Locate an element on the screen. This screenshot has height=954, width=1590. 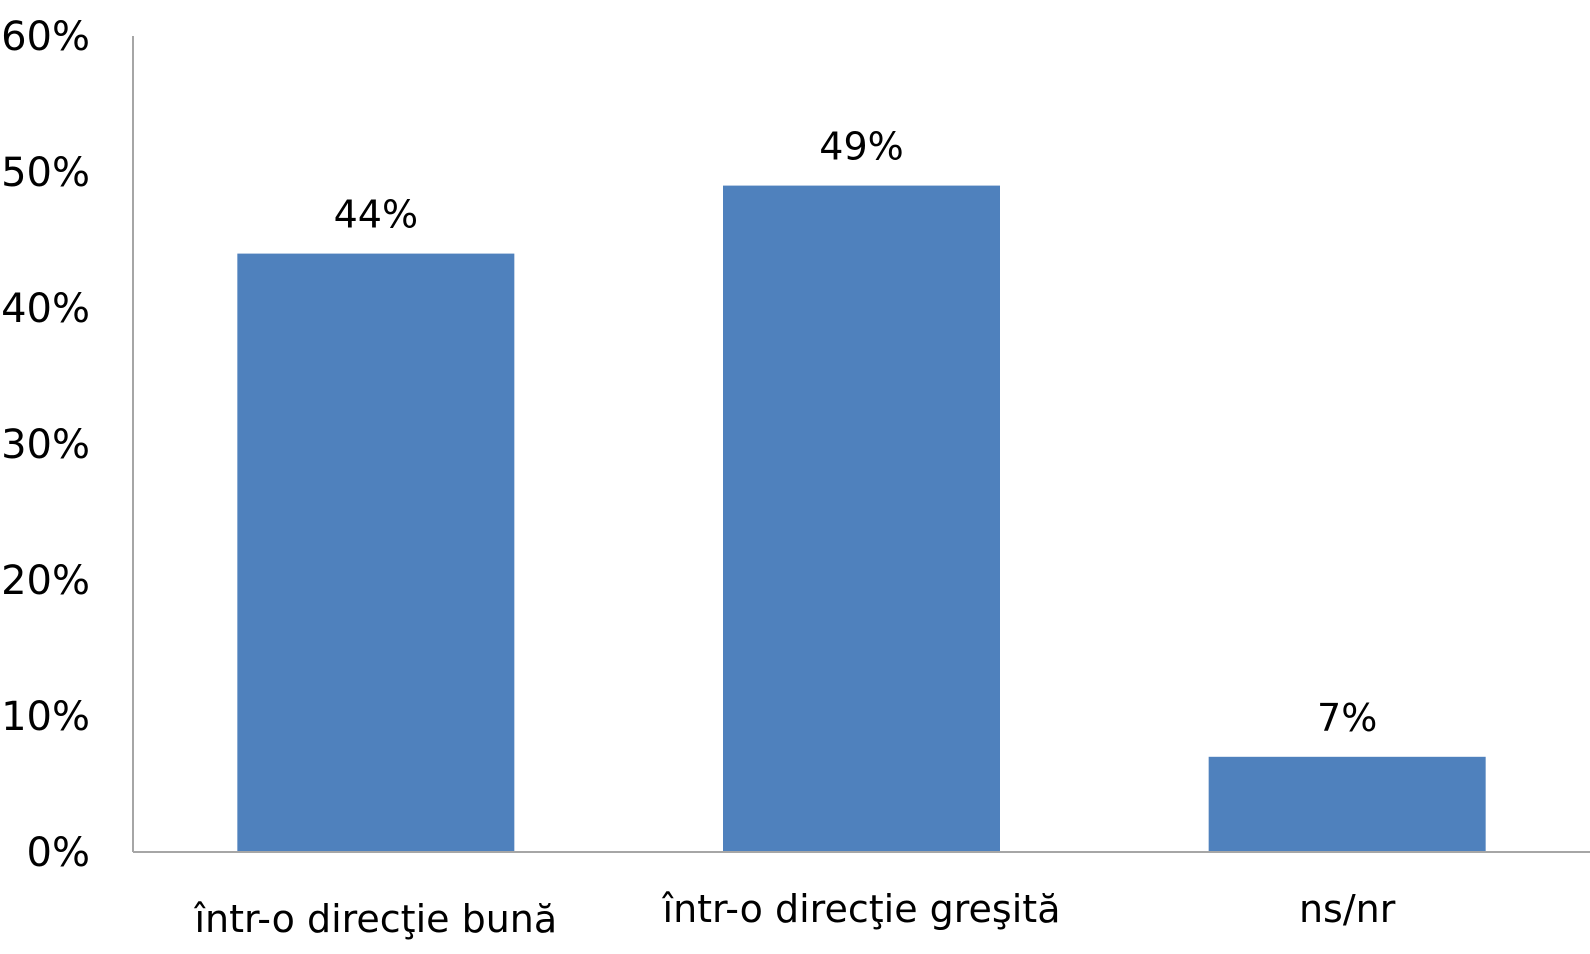
y-tick-label: 0% is located at coordinates (58, 853).